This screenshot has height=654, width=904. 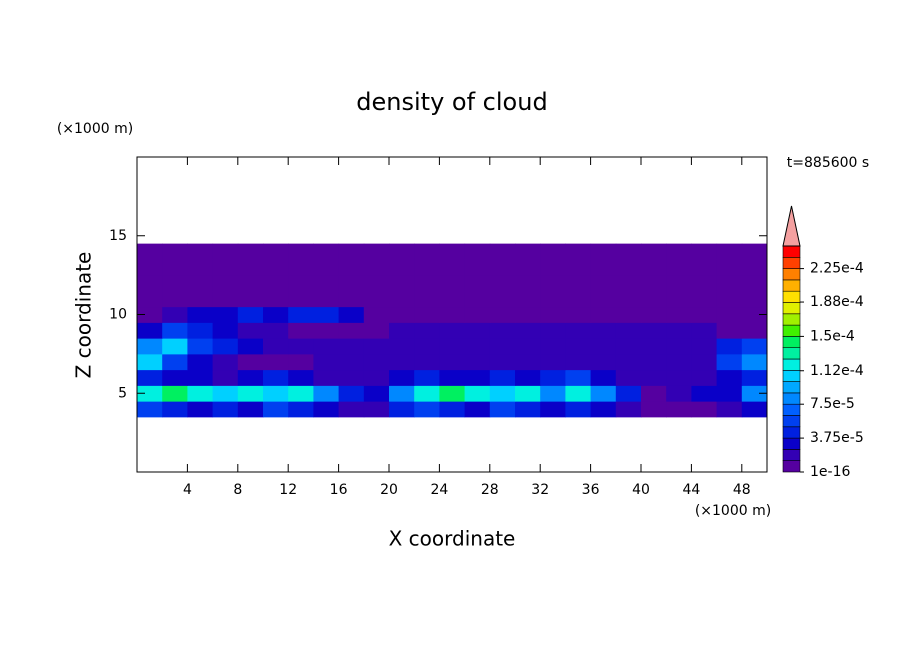 What do you see at coordinates (791, 226) in the screenshot?
I see `colorbar-extend` at bounding box center [791, 226].